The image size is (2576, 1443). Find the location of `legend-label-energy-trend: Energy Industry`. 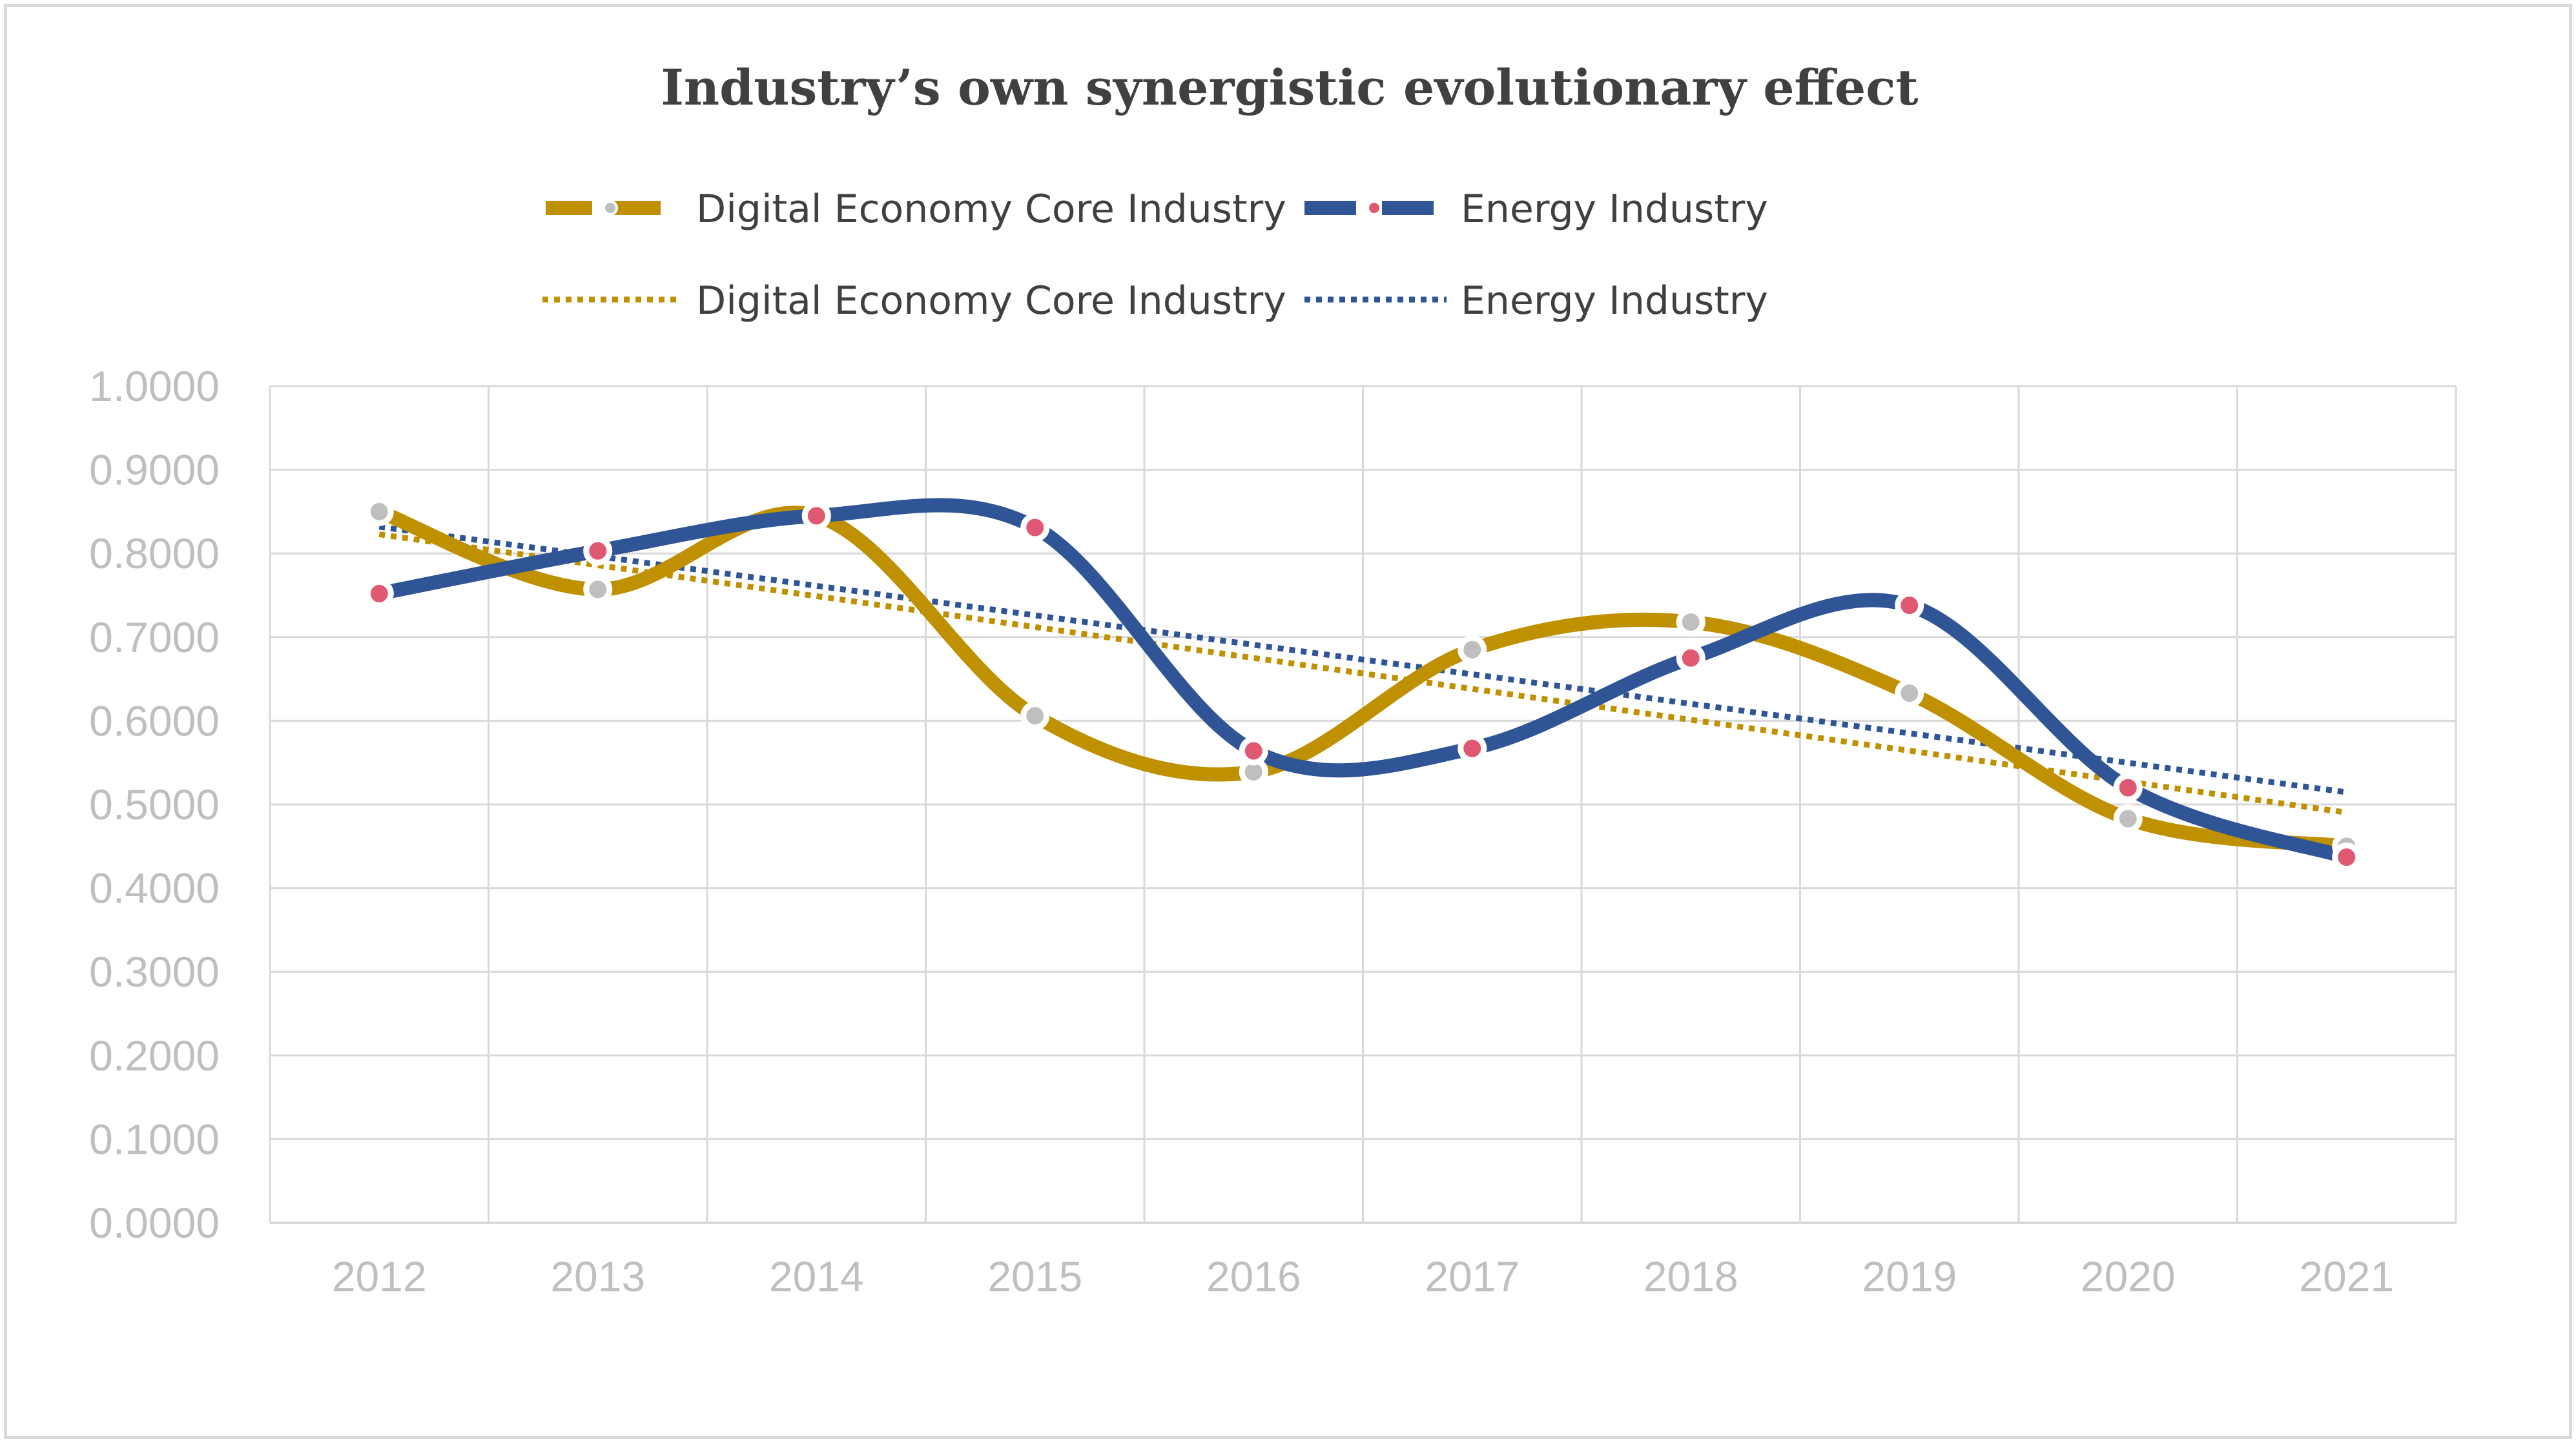

legend-label-energy-trend: Energy Industry is located at coordinates (1614, 301).